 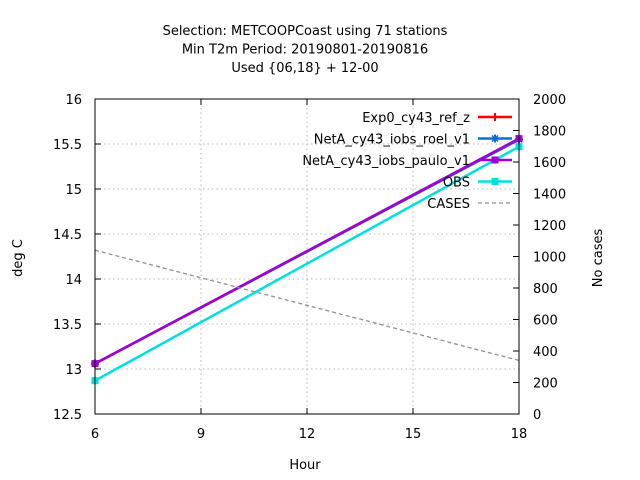 What do you see at coordinates (307, 434) in the screenshot?
I see `x-tick-label: 12` at bounding box center [307, 434].